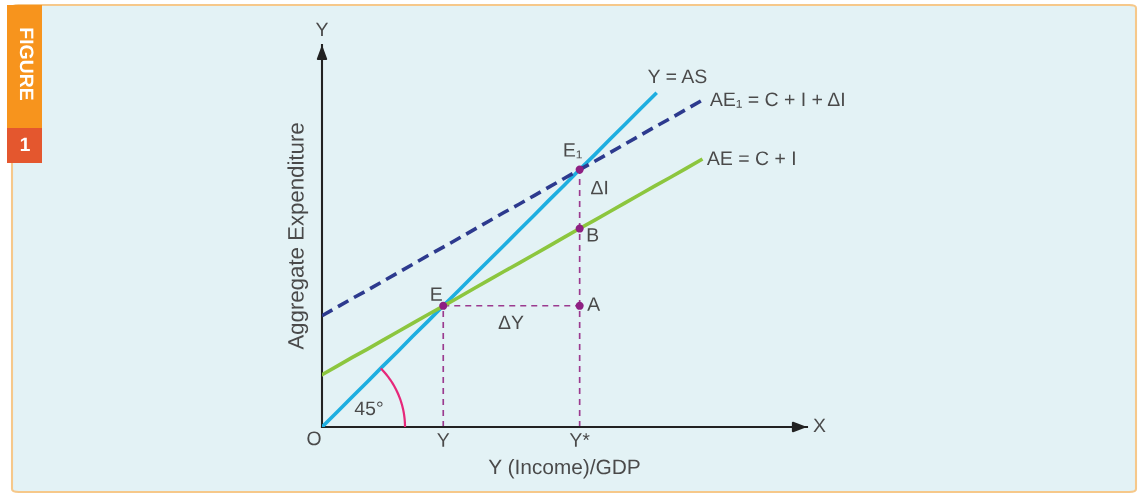 Image resolution: width=1142 pixels, height=497 pixels. I want to click on annotation: E, so click(436, 294).